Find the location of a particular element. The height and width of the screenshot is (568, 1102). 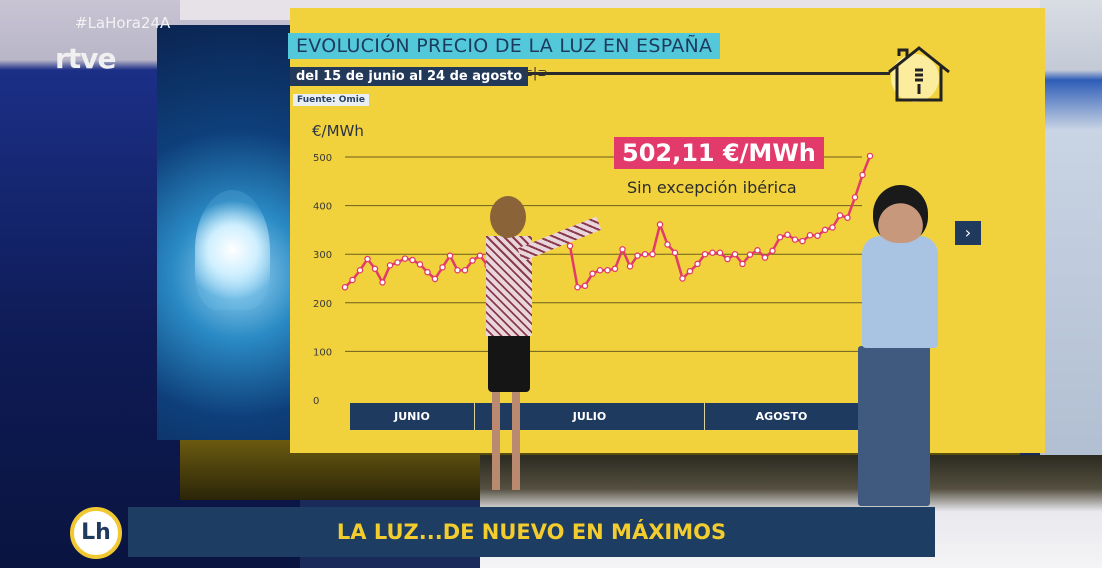

chevron-right-icon: › is located at coordinates (968, 233).